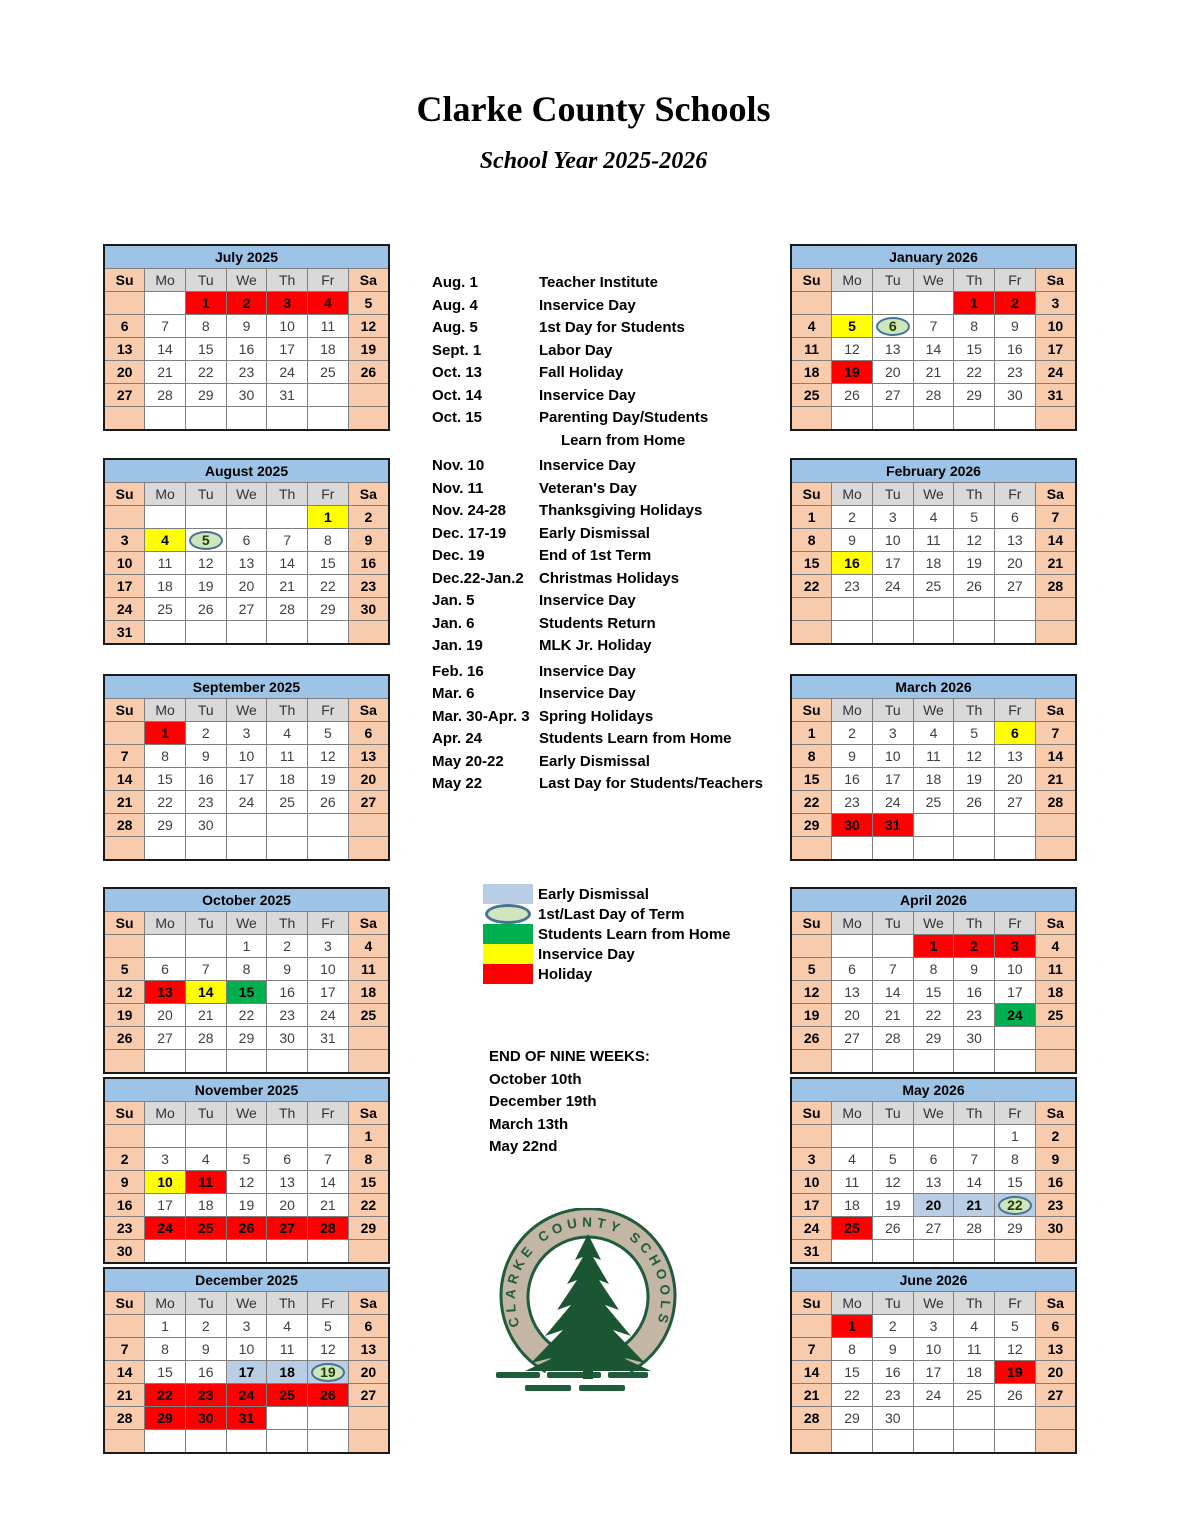  Describe the element at coordinates (611, 914) in the screenshot. I see `legend-label: 1st/Last Day of Term` at that location.